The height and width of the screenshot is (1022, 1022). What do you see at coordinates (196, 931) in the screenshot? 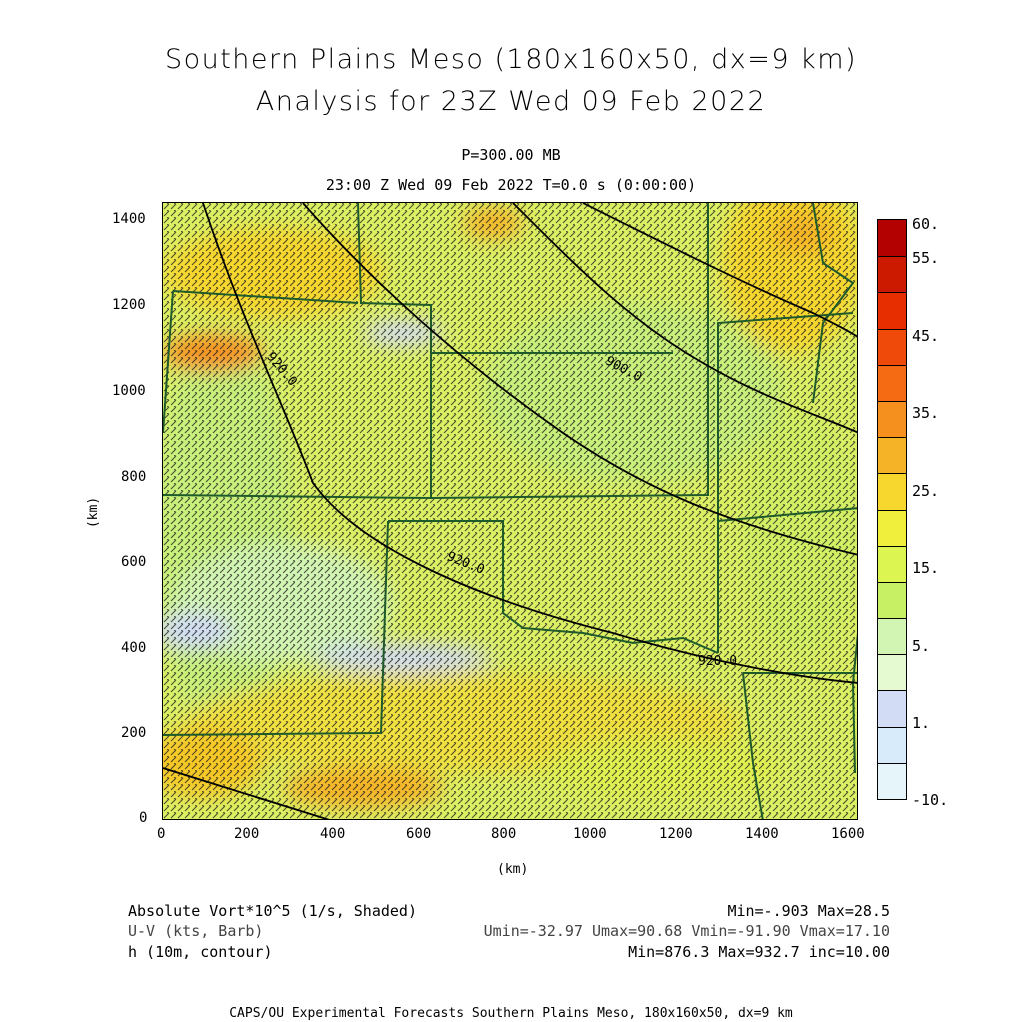
I see `legend-wind: U-V (kts, Barb)` at bounding box center [196, 931].